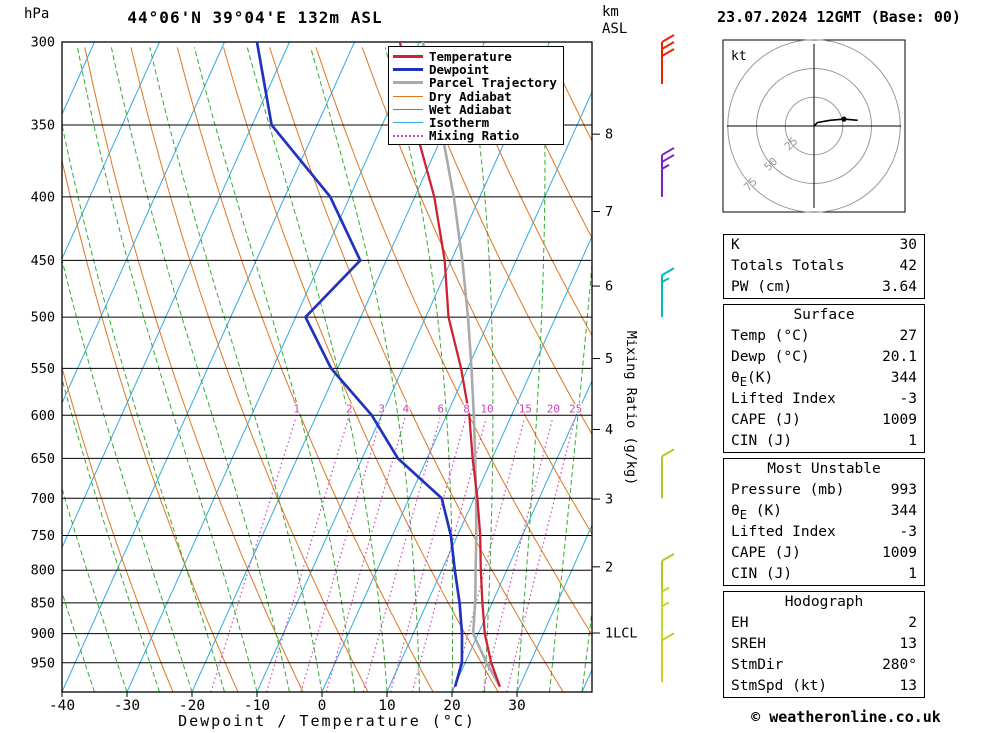  What do you see at coordinates (783, 399) in the screenshot?
I see `table-row-label: Lifted Index` at bounding box center [783, 399].